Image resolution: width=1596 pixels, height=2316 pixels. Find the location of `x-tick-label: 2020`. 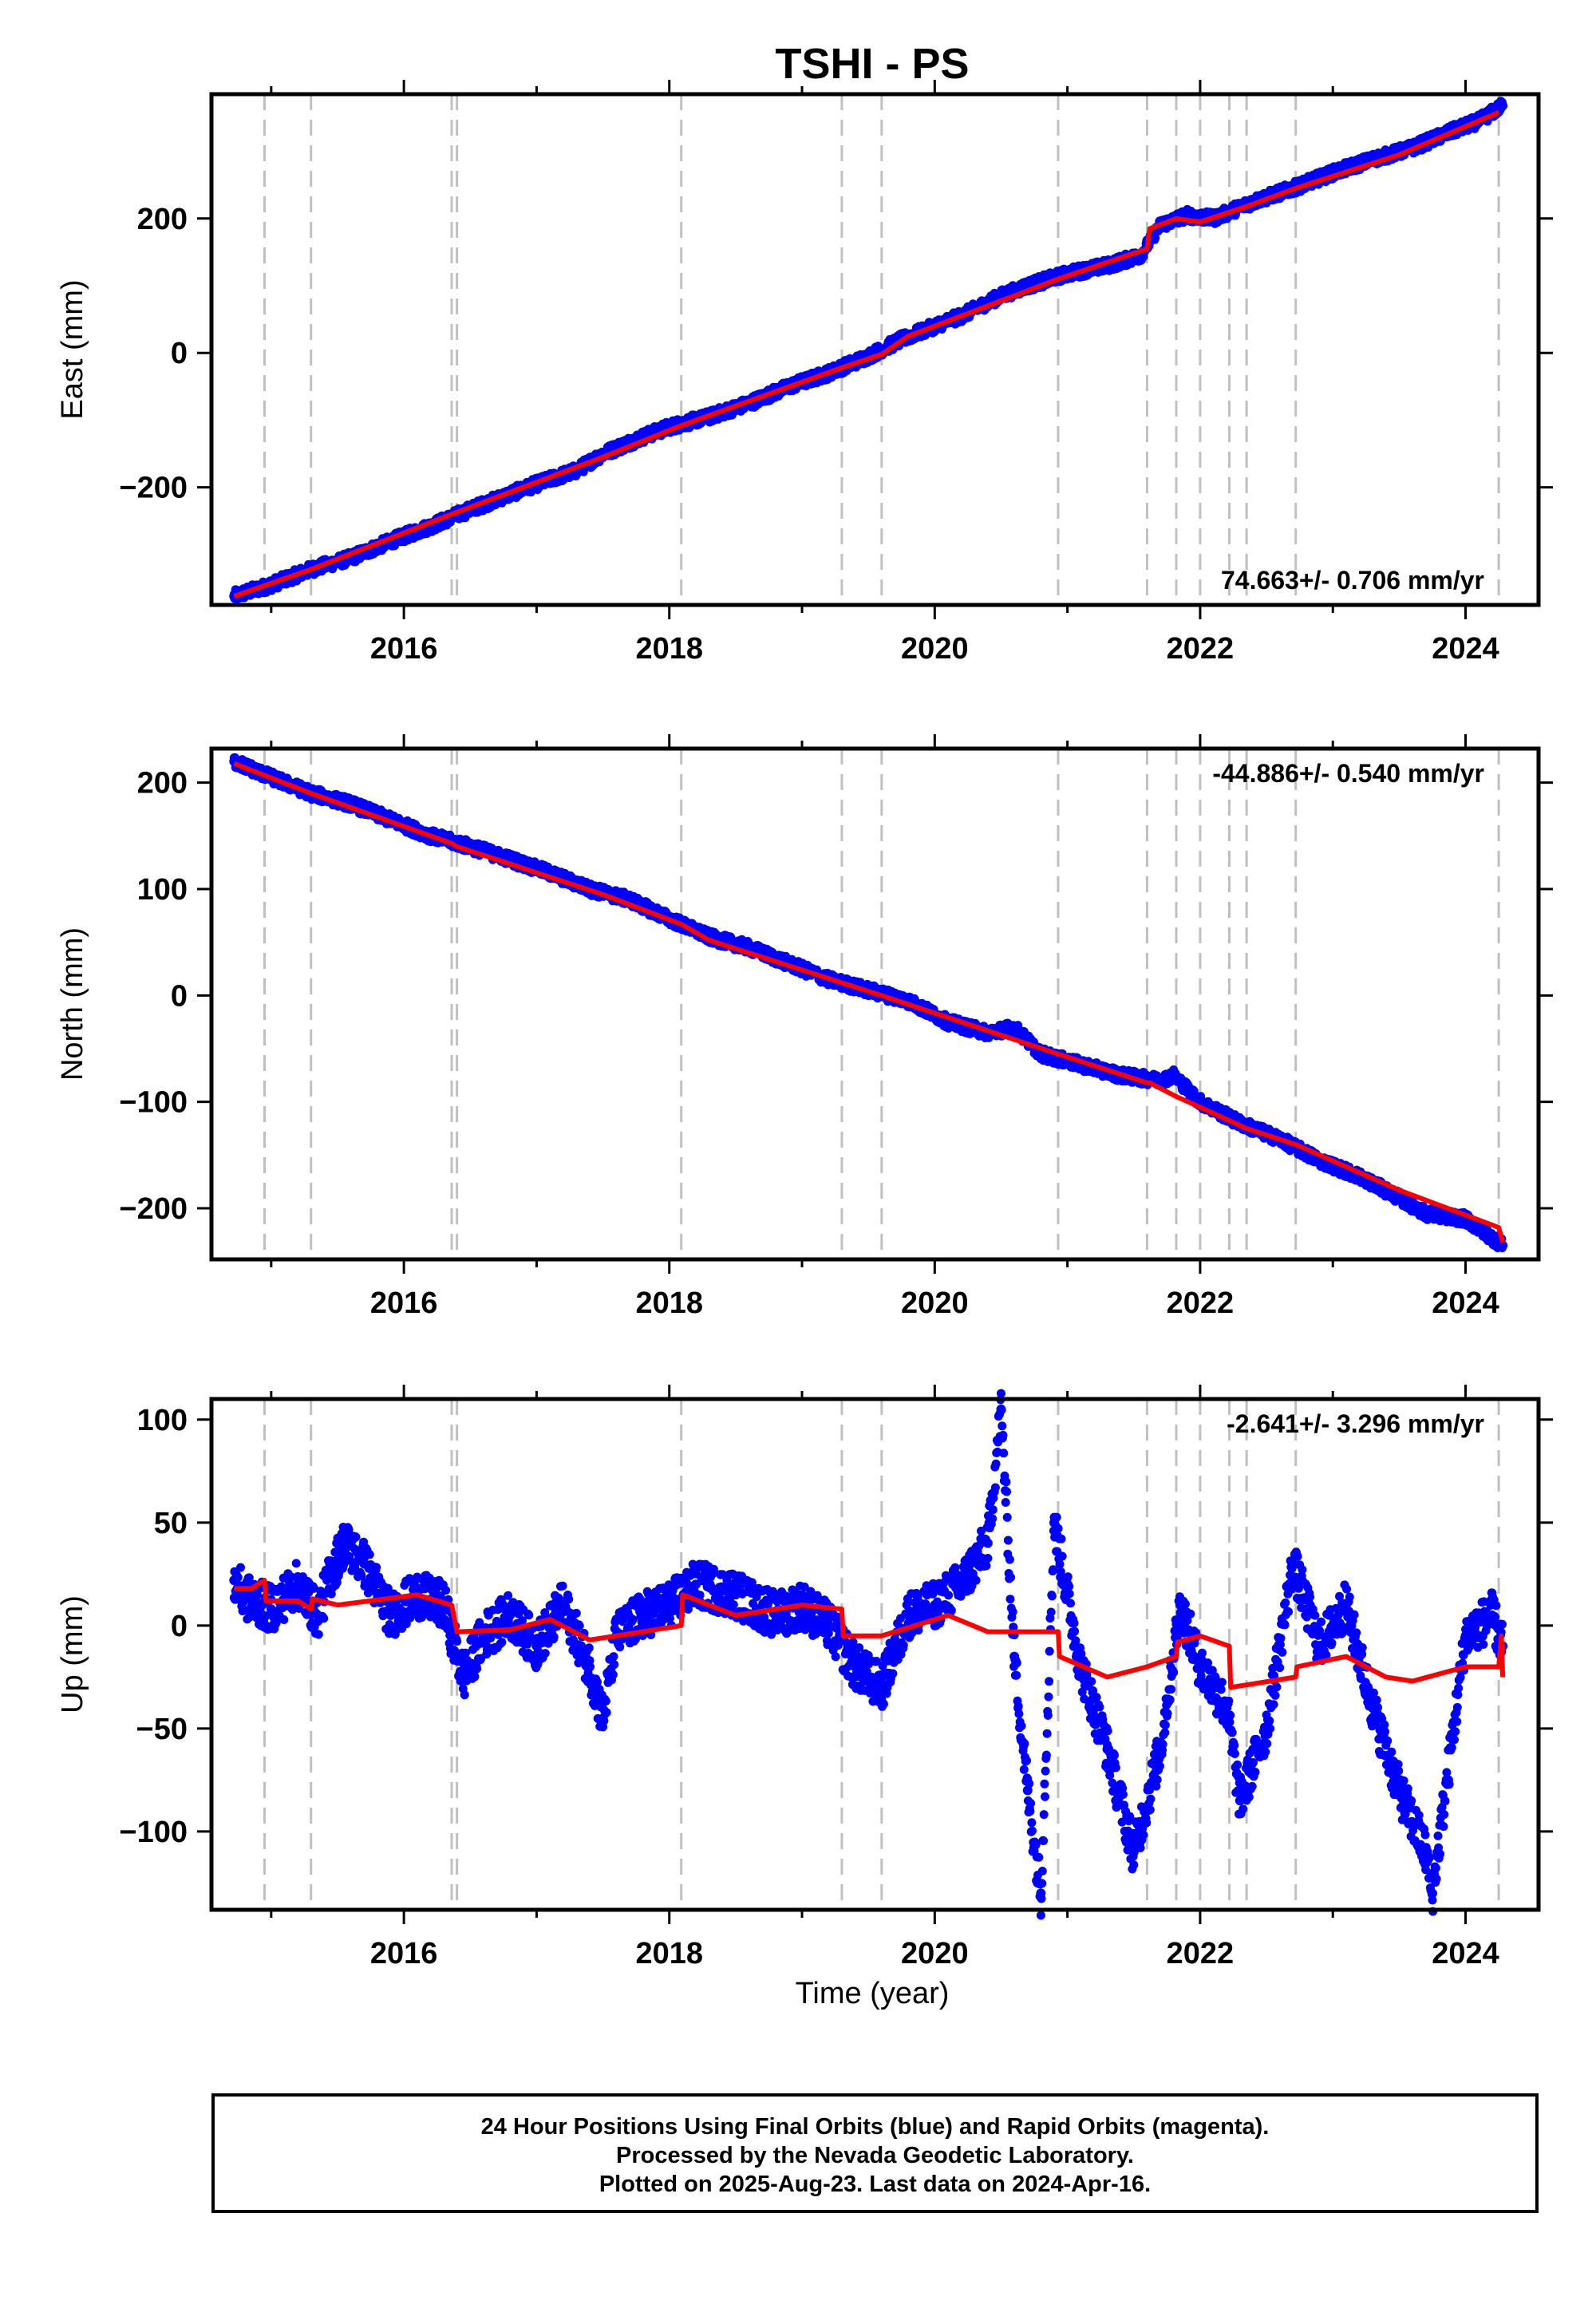

x-tick-label: 2020 is located at coordinates (935, 649).